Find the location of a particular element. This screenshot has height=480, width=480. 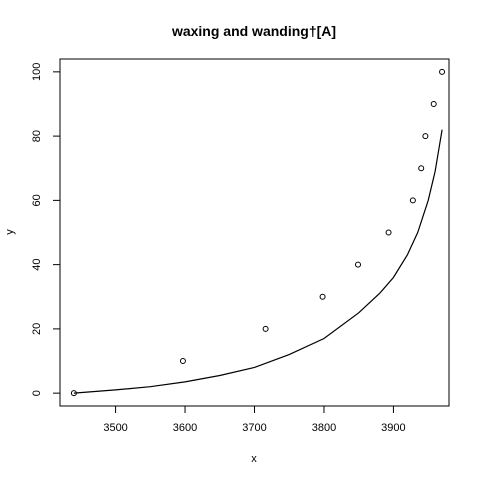

x-tick-label: 3500 is located at coordinates (115, 428).